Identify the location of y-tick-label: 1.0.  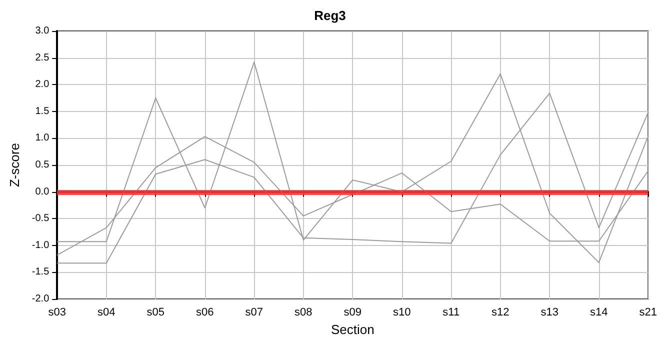
(42, 138).